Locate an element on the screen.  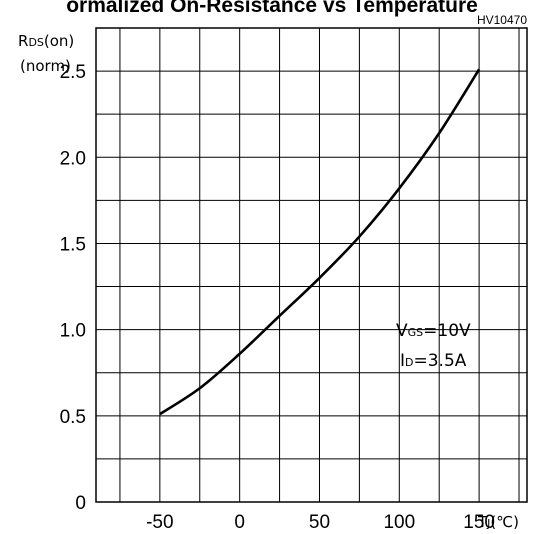
y-tick-labels: 0 0.5 1.0 1.5 2.0 2.5 is located at coordinates (73, 288).